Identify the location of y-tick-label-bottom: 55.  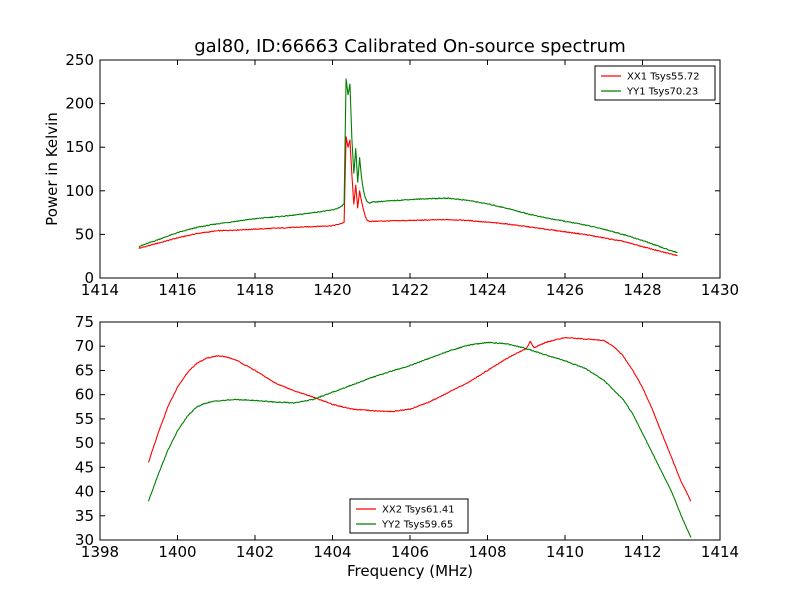
(84, 419).